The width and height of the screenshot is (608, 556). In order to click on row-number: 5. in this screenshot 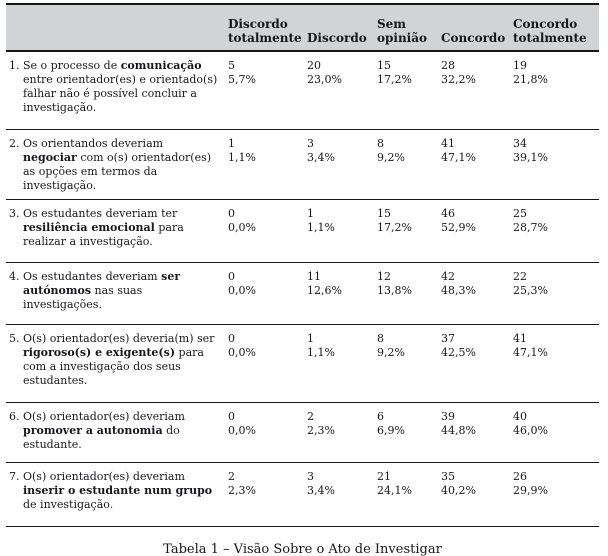, I will do `click(14, 338)`.